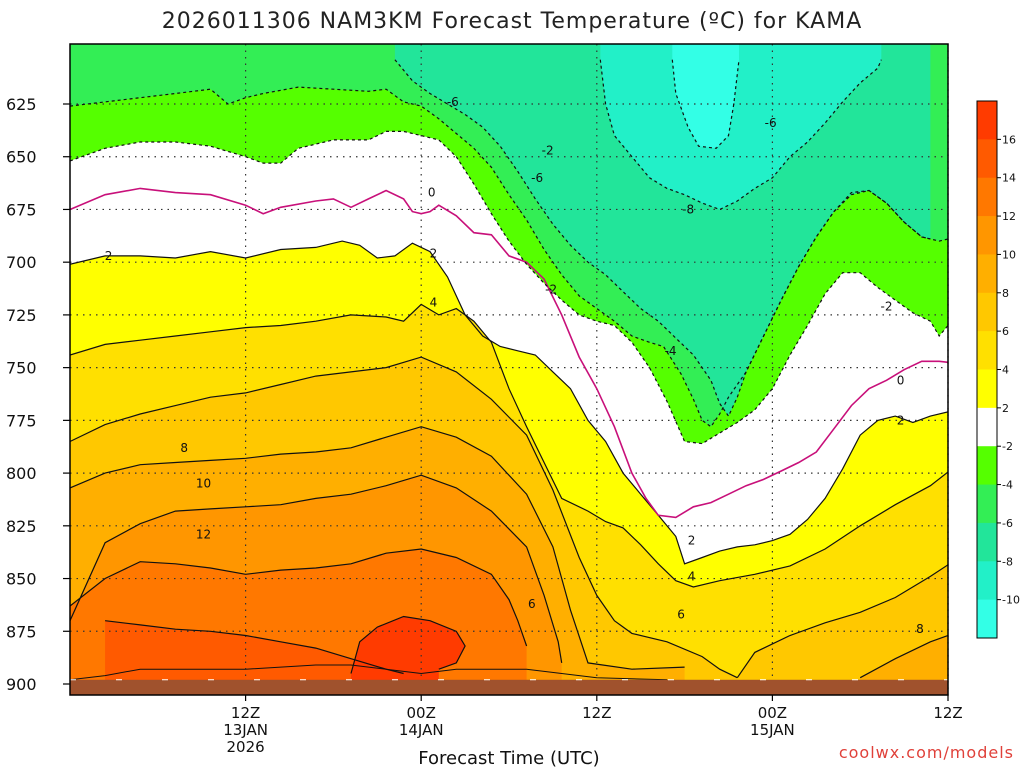  Describe the element at coordinates (1007, 523) in the screenshot. I see `colorbar-label: -6` at that location.